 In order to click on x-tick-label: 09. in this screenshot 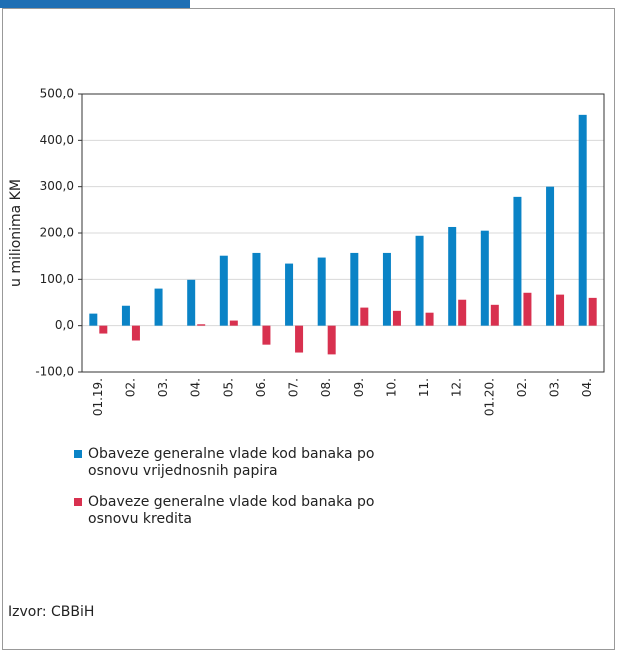, I will do `click(359, 387)`.